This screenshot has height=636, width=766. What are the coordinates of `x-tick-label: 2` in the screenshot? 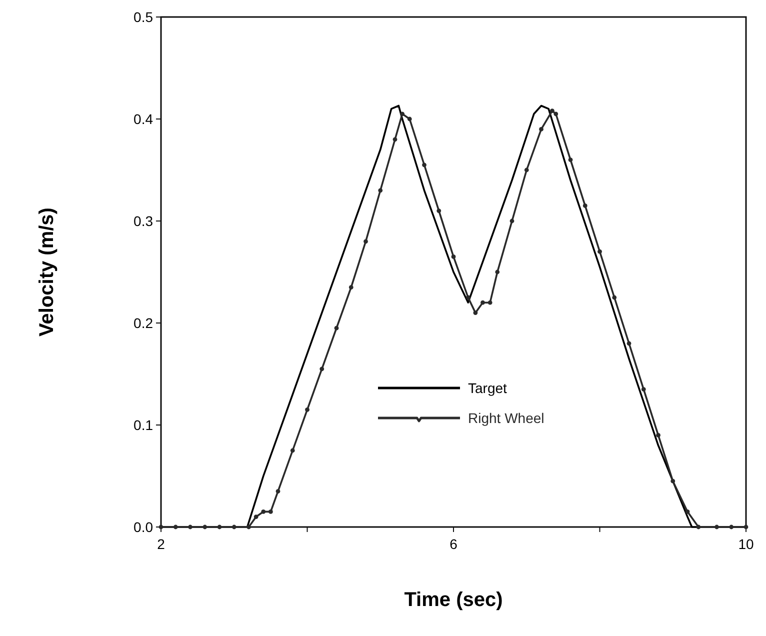 It's located at (161, 544).